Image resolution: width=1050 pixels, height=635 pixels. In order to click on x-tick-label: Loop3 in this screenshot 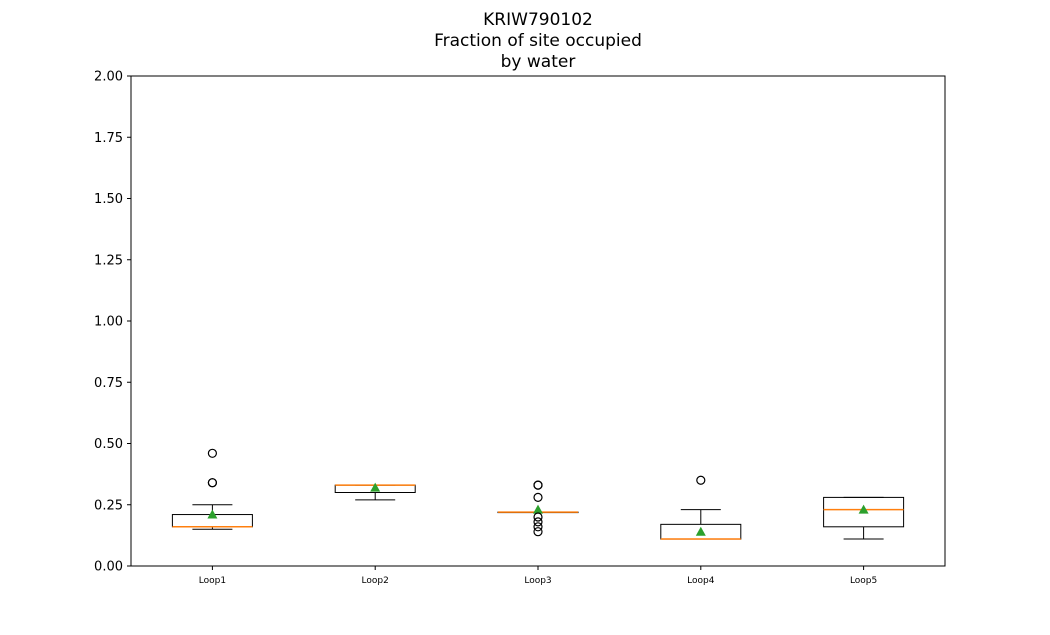, I will do `click(537, 581)`.